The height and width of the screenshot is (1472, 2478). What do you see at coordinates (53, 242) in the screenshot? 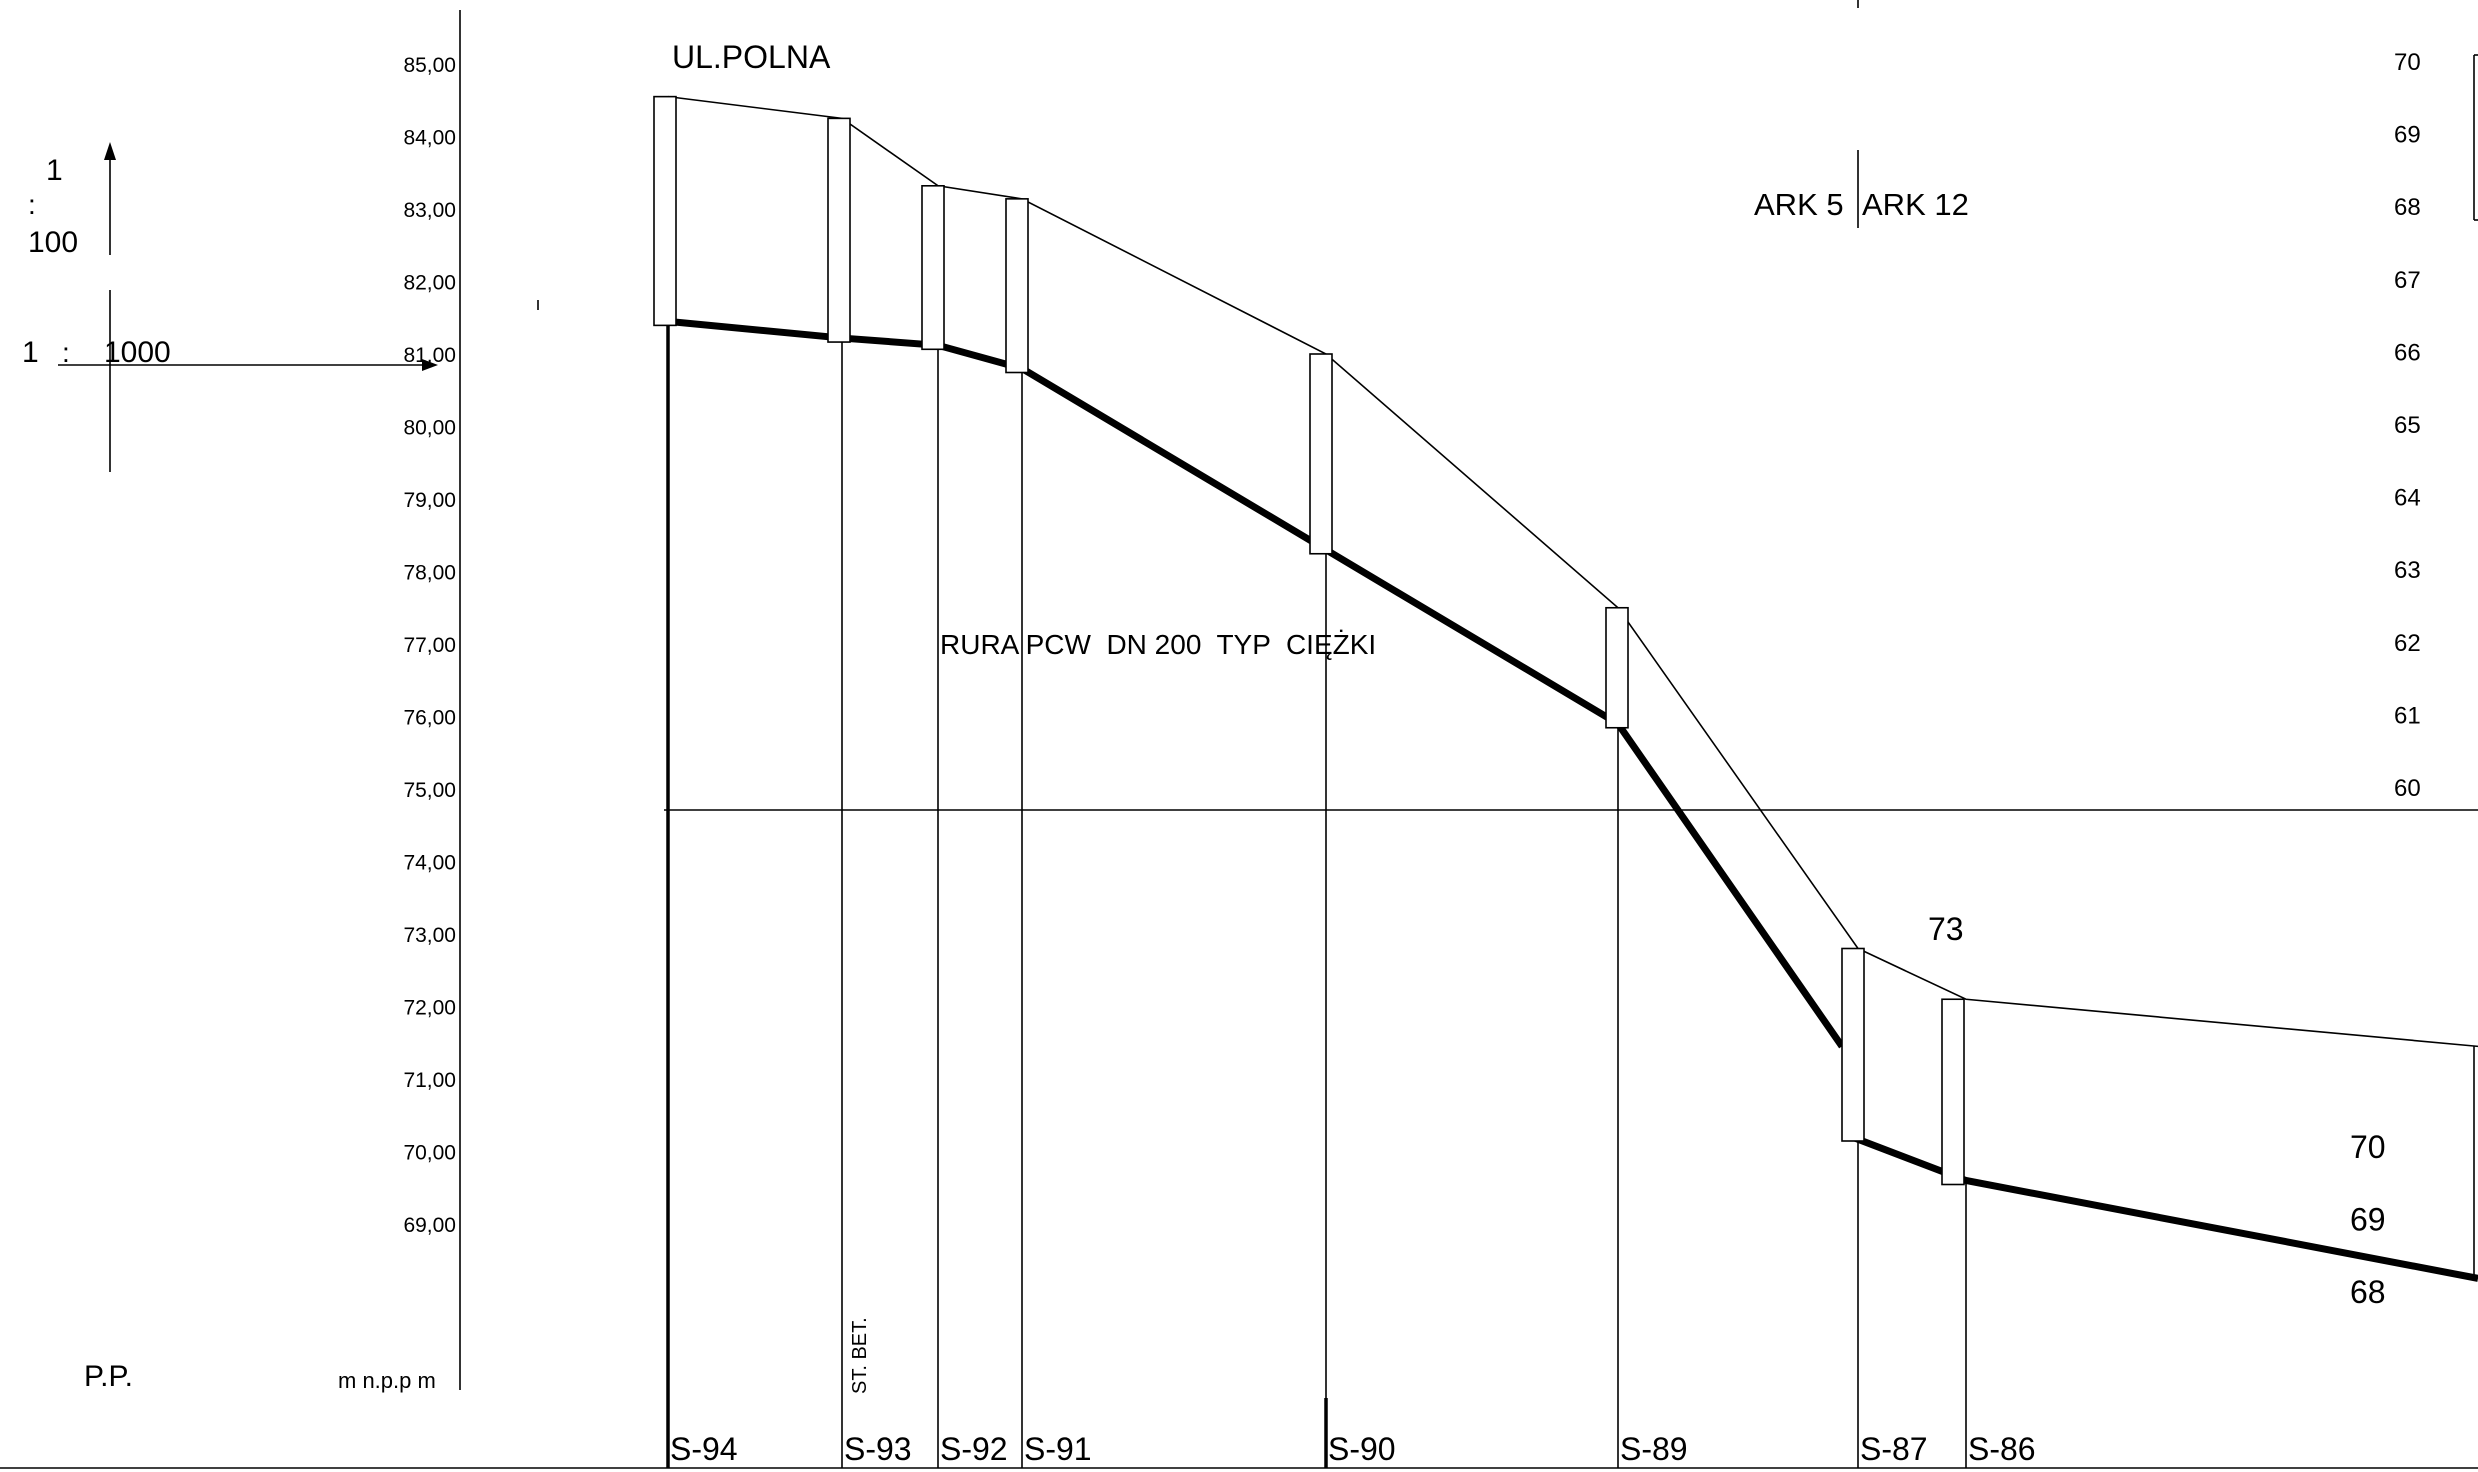
I see `vertical-scale-denominator: 100` at bounding box center [53, 242].